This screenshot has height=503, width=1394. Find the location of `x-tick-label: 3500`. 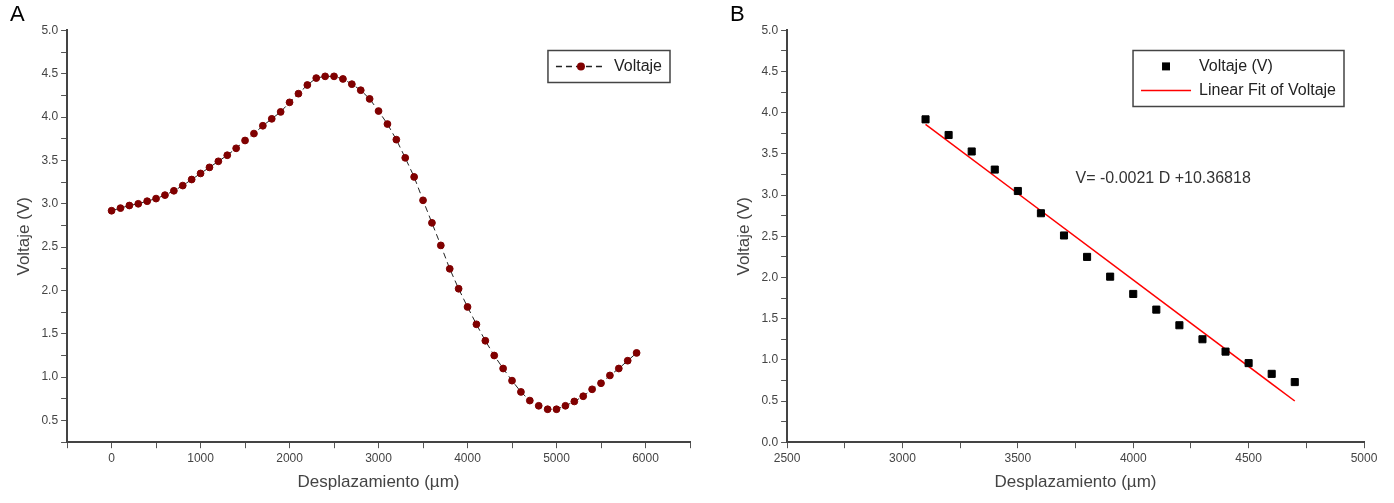

x-tick-label: 3500 is located at coordinates (1018, 457).